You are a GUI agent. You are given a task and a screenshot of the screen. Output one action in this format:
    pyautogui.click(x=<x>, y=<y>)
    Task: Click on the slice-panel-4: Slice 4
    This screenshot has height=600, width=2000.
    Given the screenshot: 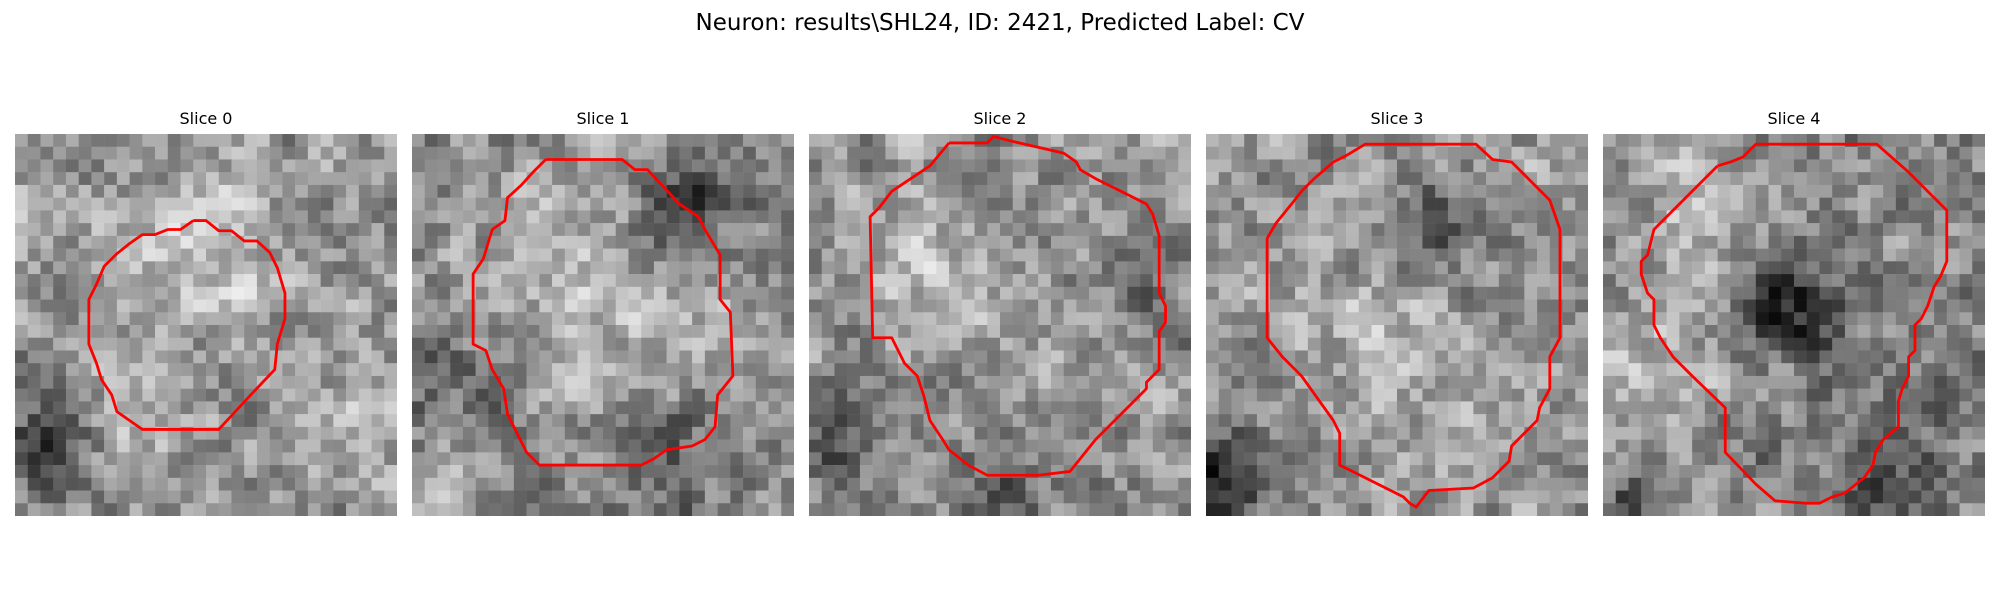 What is the action you would take?
    pyautogui.click(x=1794, y=314)
    